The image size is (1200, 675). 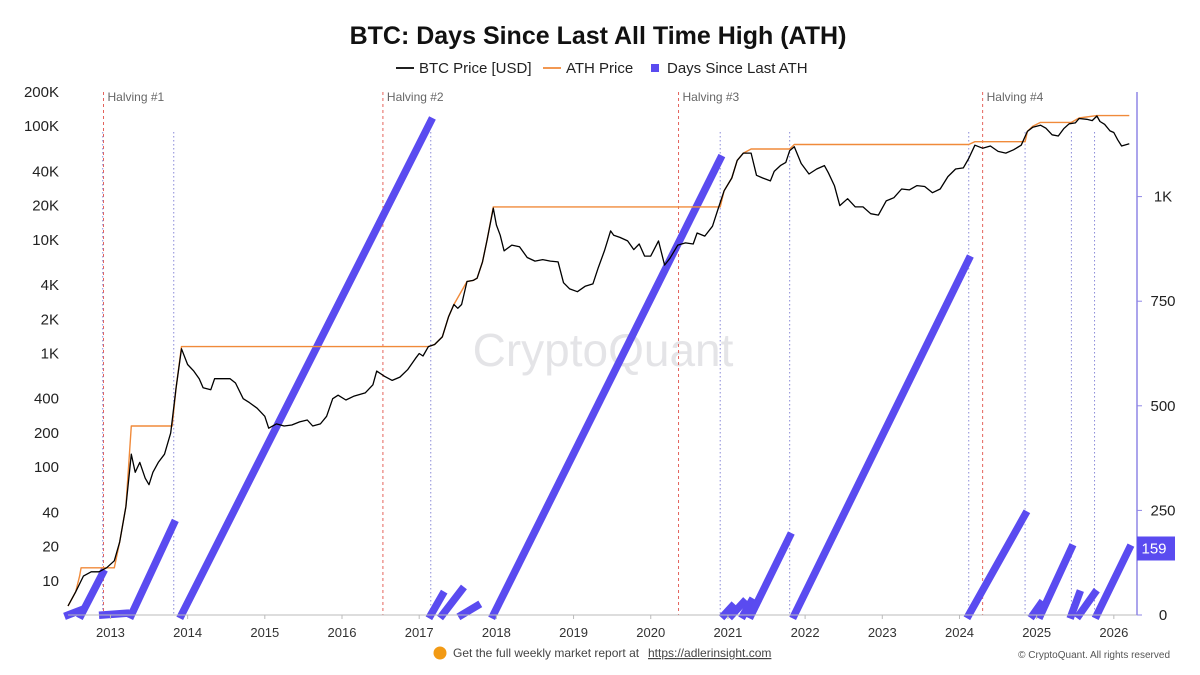 I want to click on x-tick-label: 2020, so click(x=650, y=632).